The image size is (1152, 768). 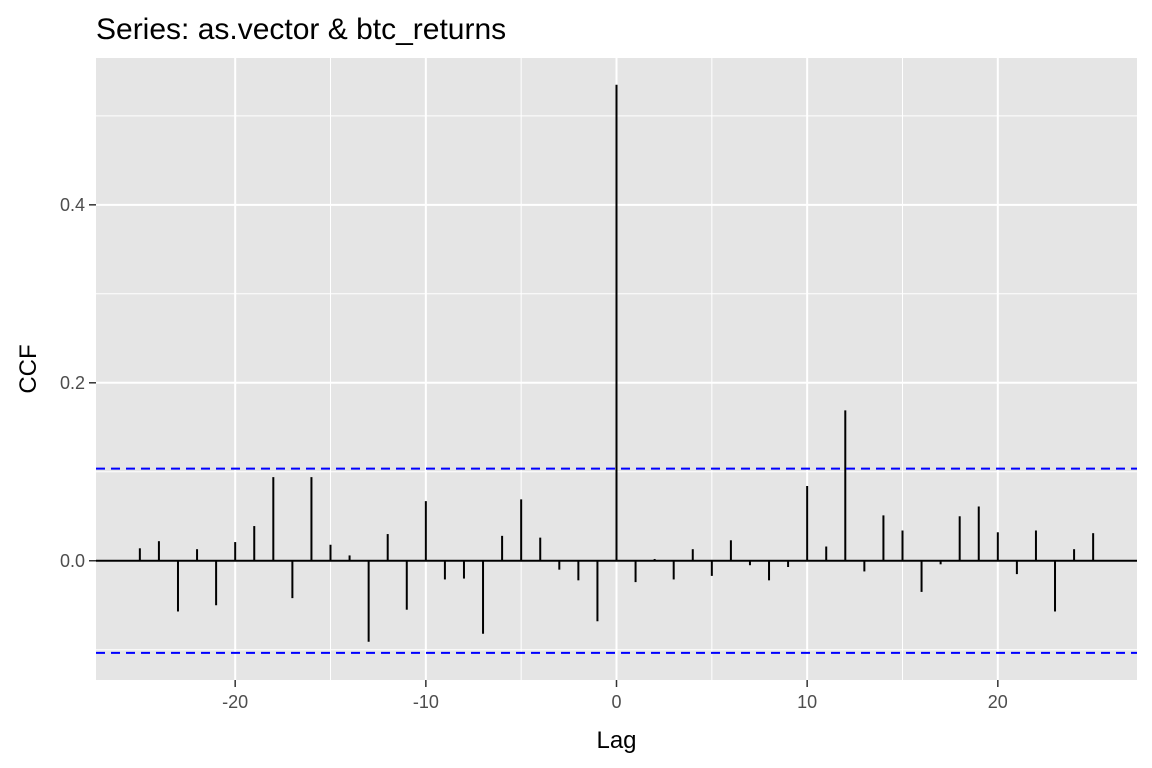 What do you see at coordinates (616, 740) in the screenshot?
I see `x-axis-title: Lag` at bounding box center [616, 740].